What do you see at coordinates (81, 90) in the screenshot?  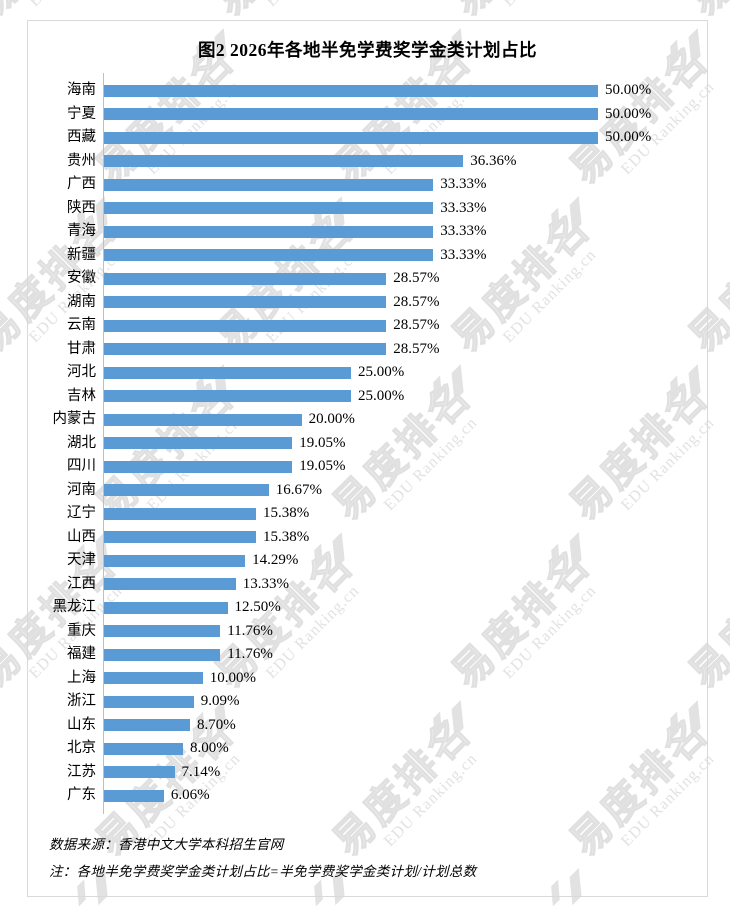 I see `category-label: 海南` at bounding box center [81, 90].